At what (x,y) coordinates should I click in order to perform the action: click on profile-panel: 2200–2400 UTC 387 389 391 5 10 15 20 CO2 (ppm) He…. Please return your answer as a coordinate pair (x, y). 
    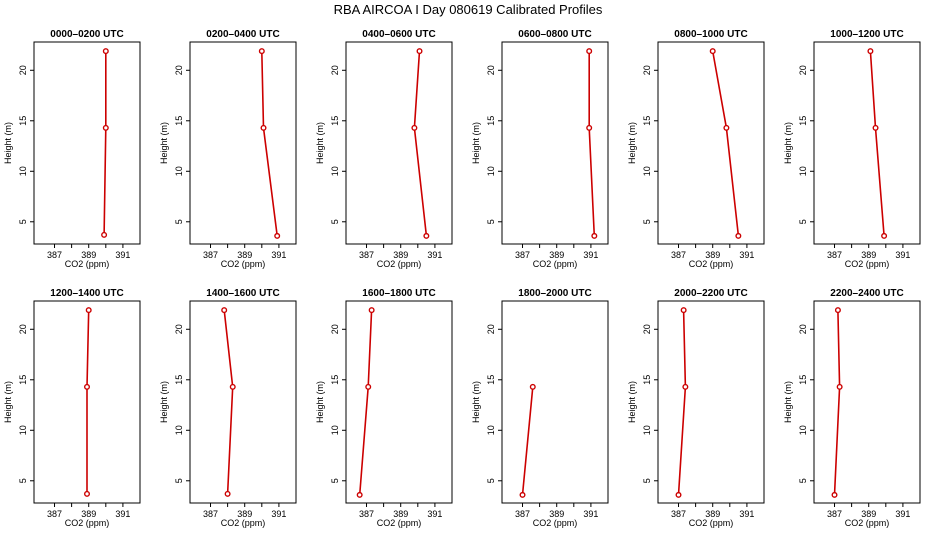
    Looking at the image, I should click on (852, 408).